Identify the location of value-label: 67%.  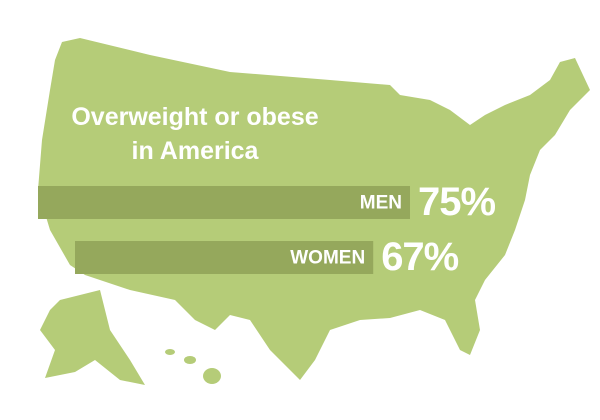
(419, 257).